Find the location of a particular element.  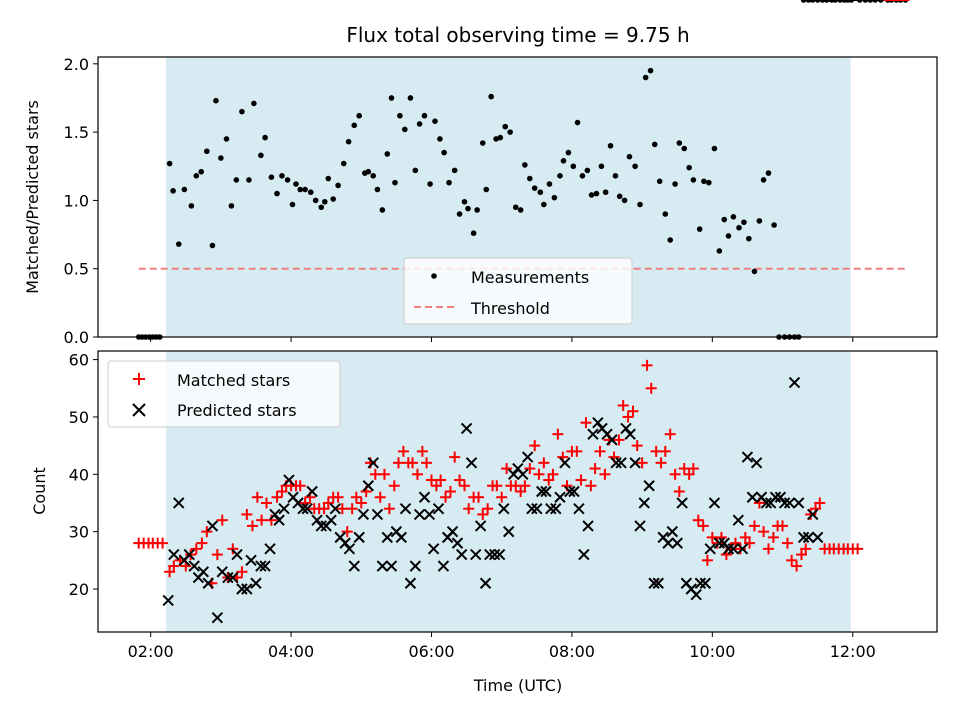

legend-measurements-label: Measurements is located at coordinates (530, 277).